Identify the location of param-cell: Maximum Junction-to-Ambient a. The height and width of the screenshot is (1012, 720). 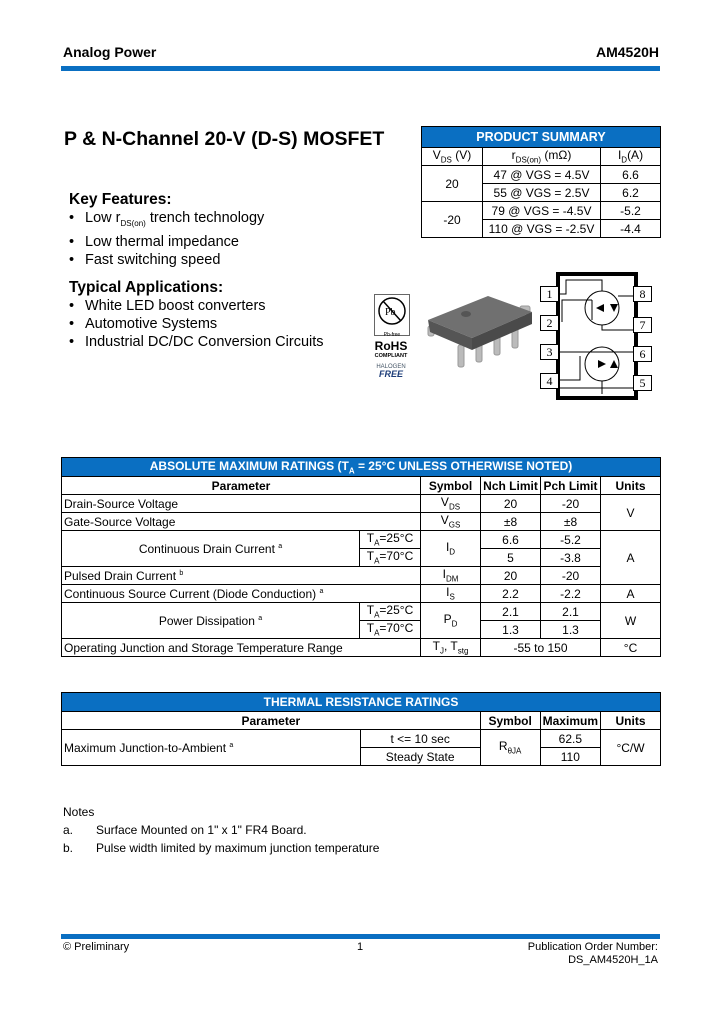
(211, 747).